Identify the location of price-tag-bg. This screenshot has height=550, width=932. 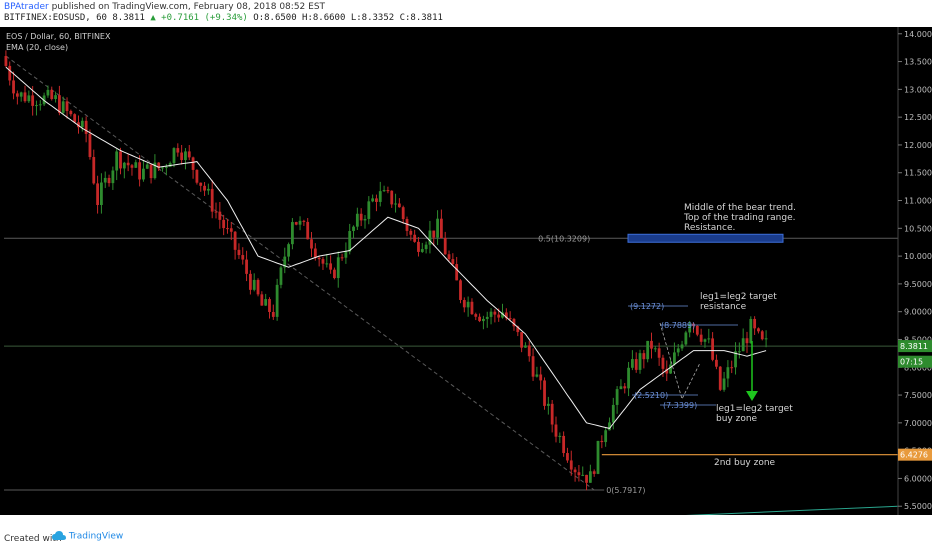
(915, 346).